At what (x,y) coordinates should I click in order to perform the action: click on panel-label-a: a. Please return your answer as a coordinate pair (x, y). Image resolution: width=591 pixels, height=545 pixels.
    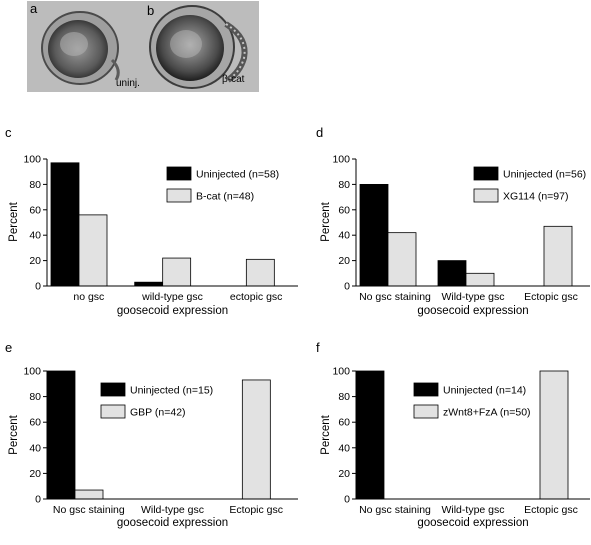
    Looking at the image, I should click on (34, 8).